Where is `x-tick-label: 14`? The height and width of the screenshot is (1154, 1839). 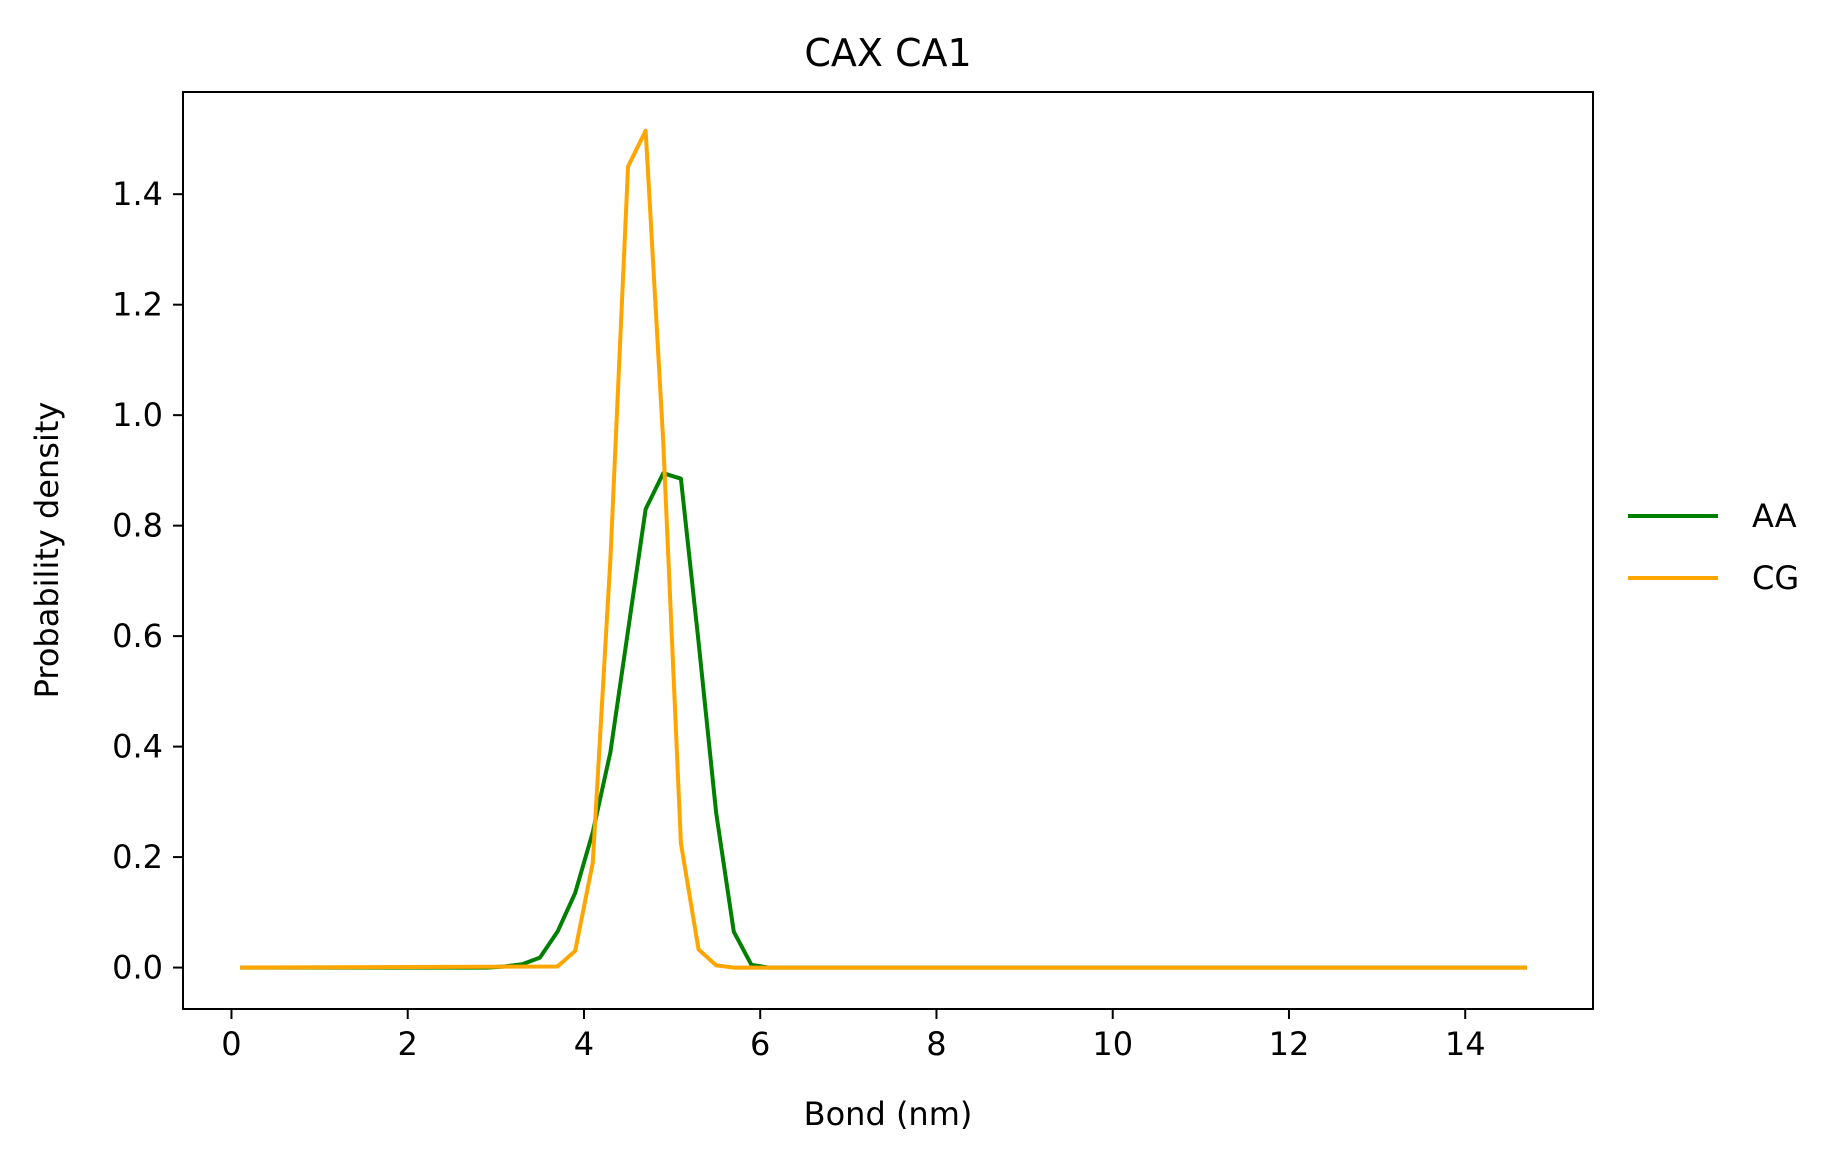 x-tick-label: 14 is located at coordinates (1465, 1044).